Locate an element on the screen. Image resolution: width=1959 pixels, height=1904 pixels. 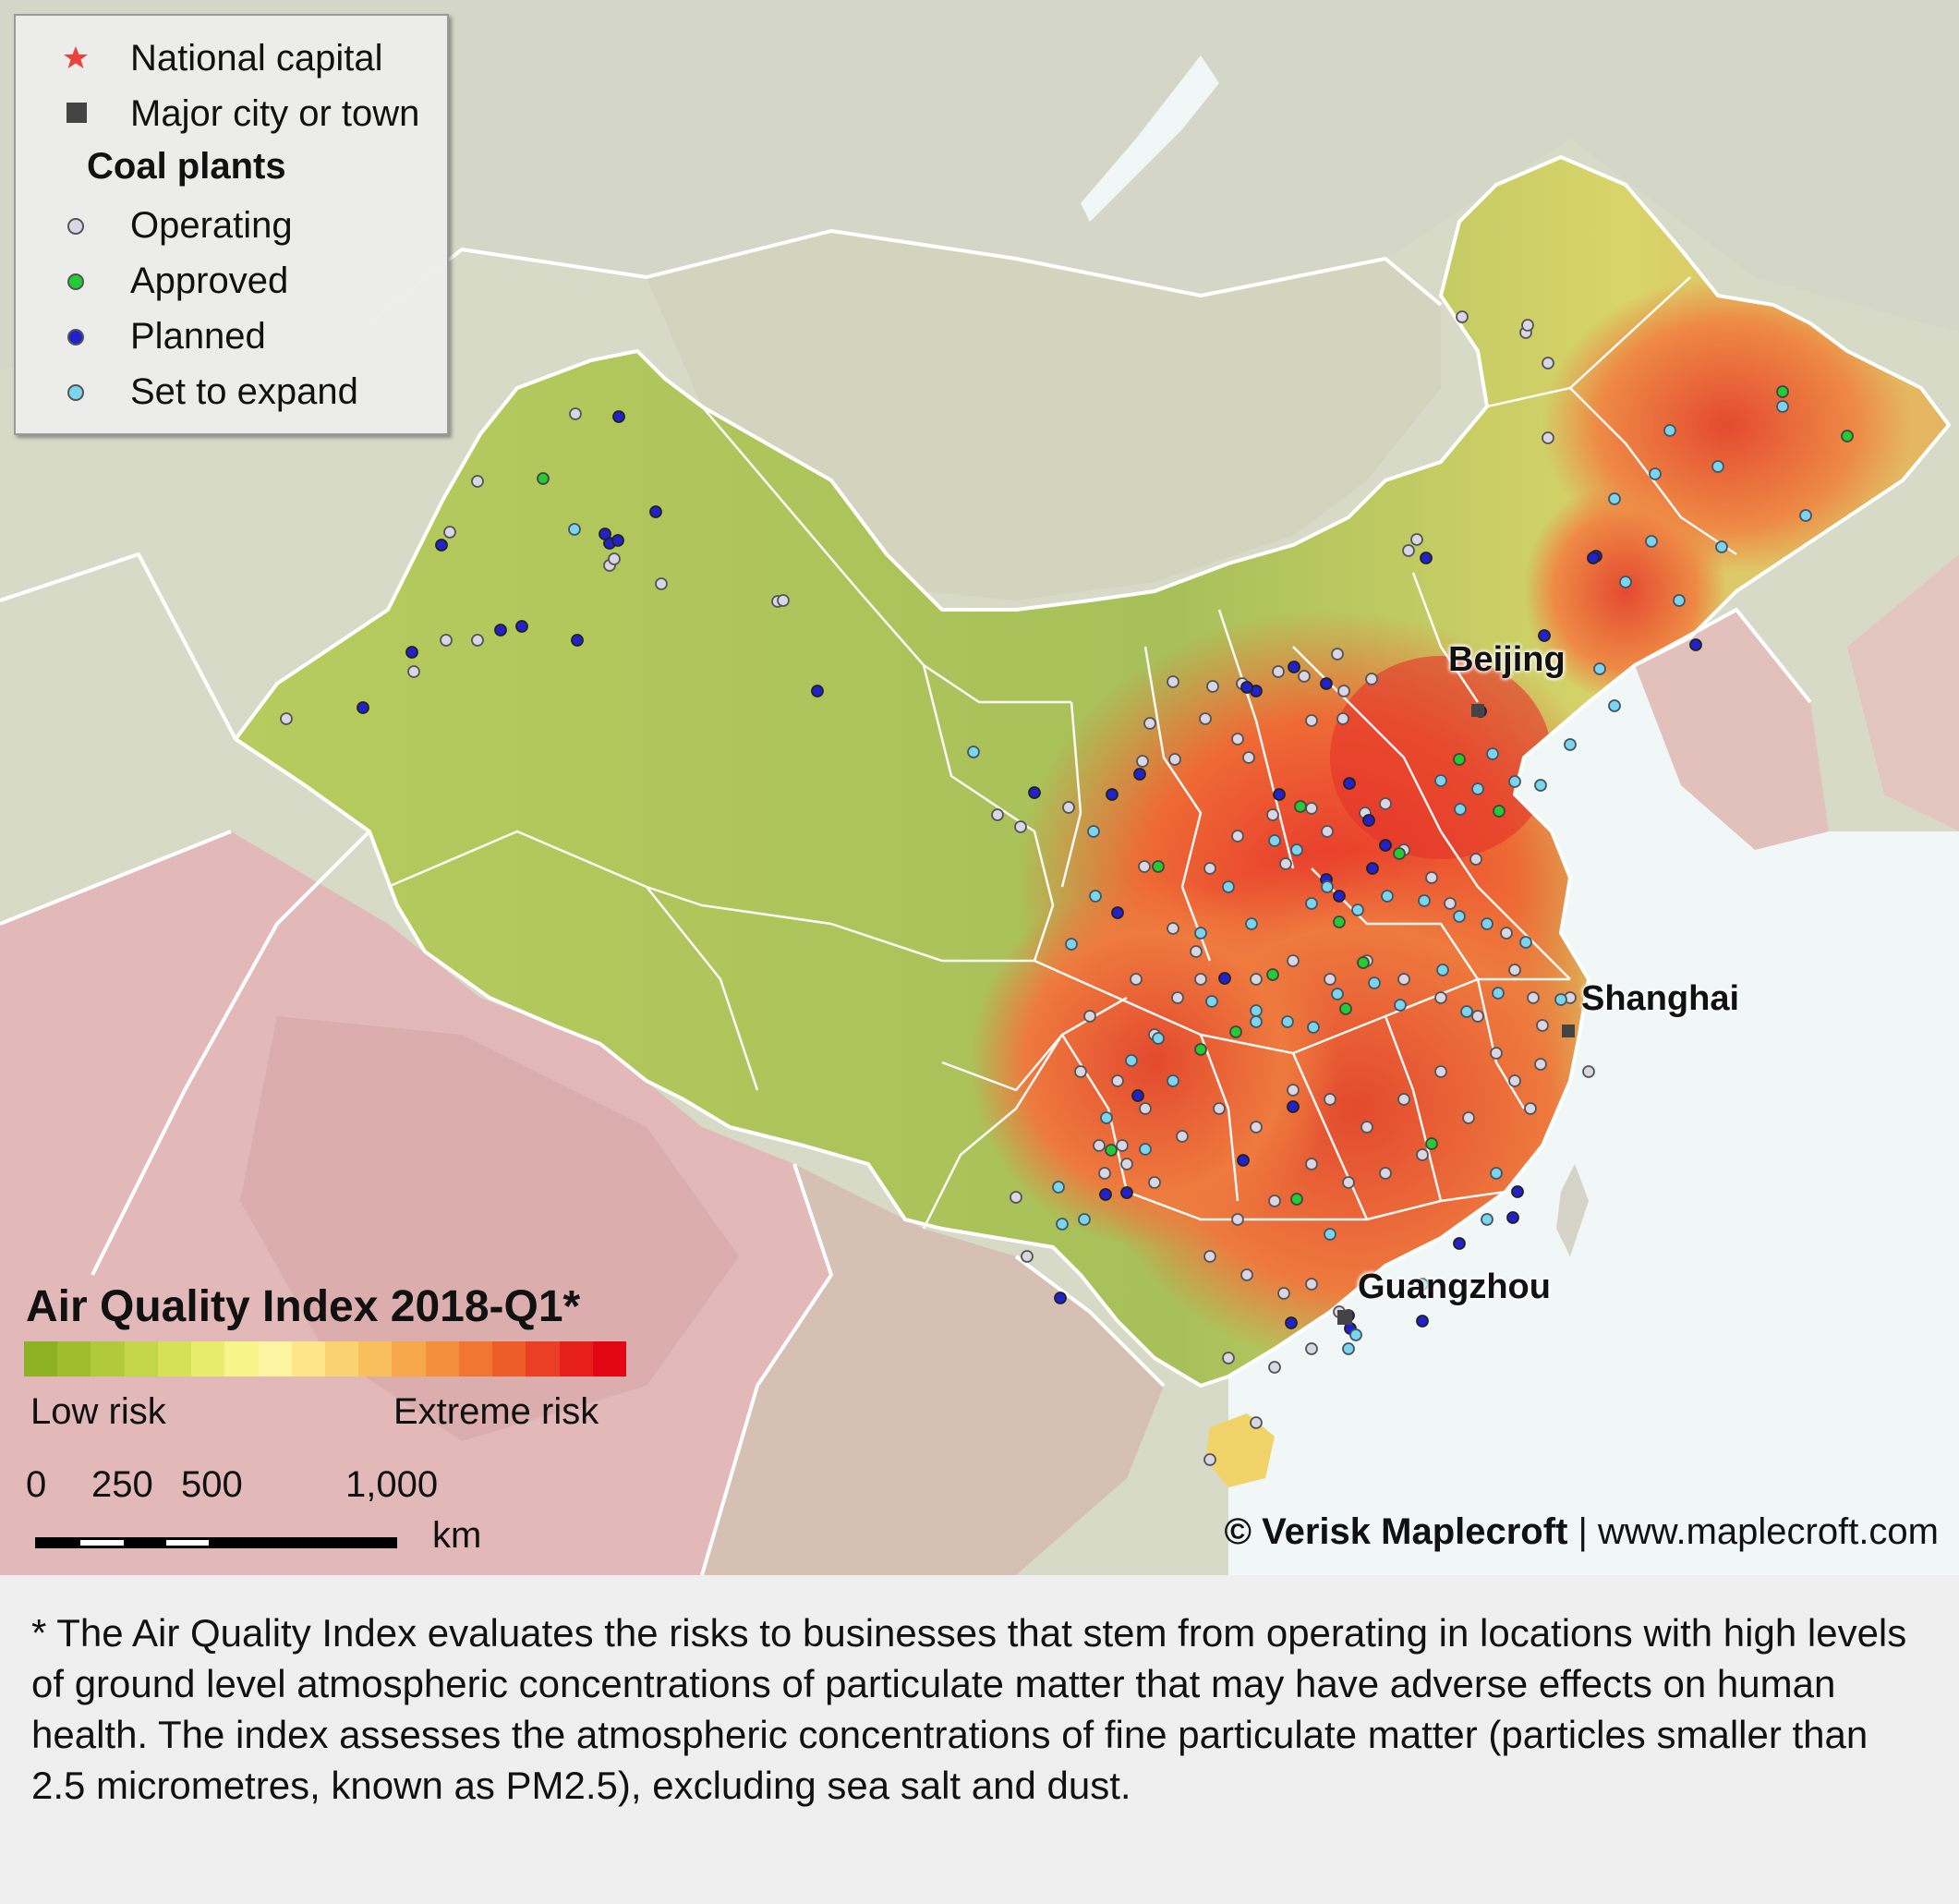
legend-label: Operating is located at coordinates (211, 225).